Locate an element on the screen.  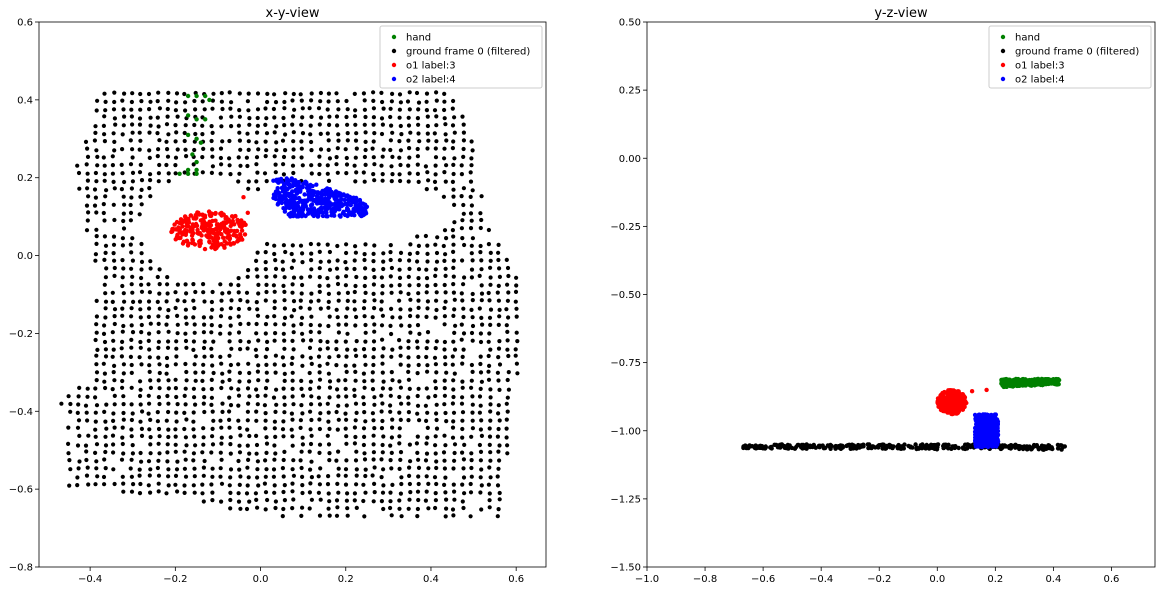
yz-view-y-tick-label: 0.50 is located at coordinates (630, 23).